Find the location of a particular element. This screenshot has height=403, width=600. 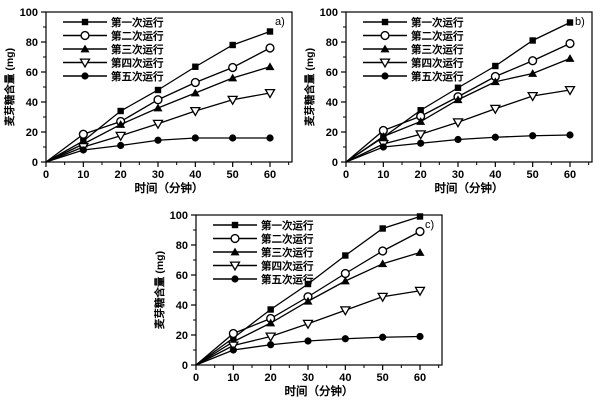

circle-filled-icon is located at coordinates (235, 279).